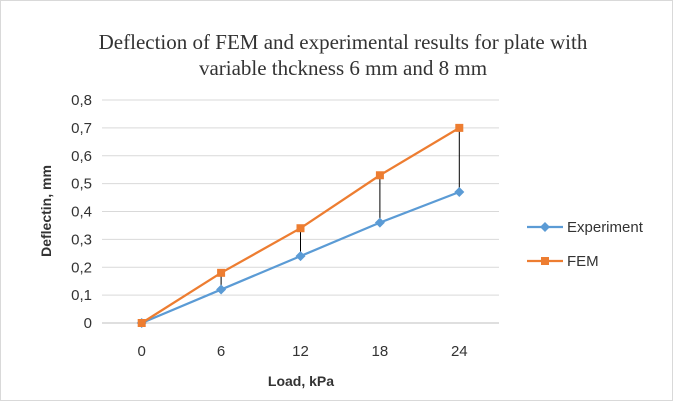 The image size is (673, 402). I want to click on y-tick-label: 0,3, so click(81, 239).